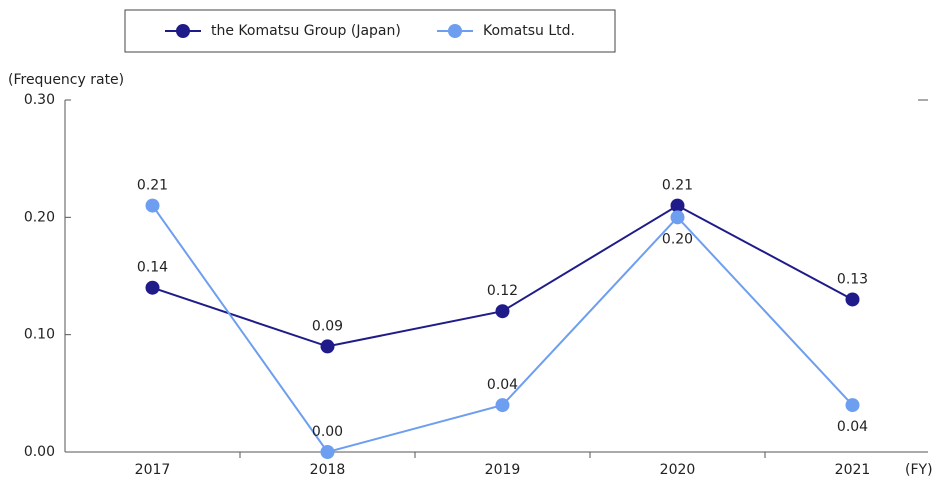  What do you see at coordinates (919, 470) in the screenshot?
I see `x-axis-label: (FY)` at bounding box center [919, 470].